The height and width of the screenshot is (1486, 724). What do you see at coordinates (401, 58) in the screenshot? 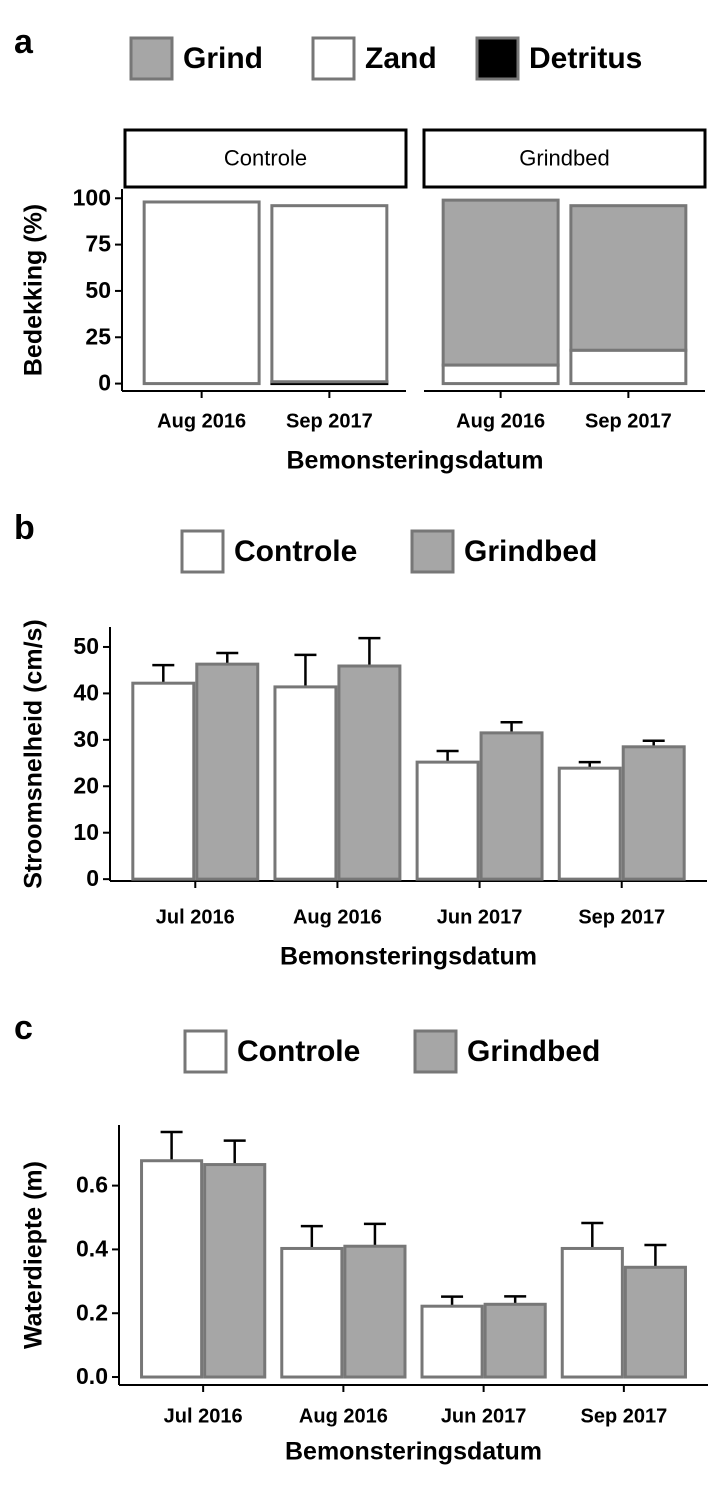
I see `legend-label: Zand` at bounding box center [401, 58].